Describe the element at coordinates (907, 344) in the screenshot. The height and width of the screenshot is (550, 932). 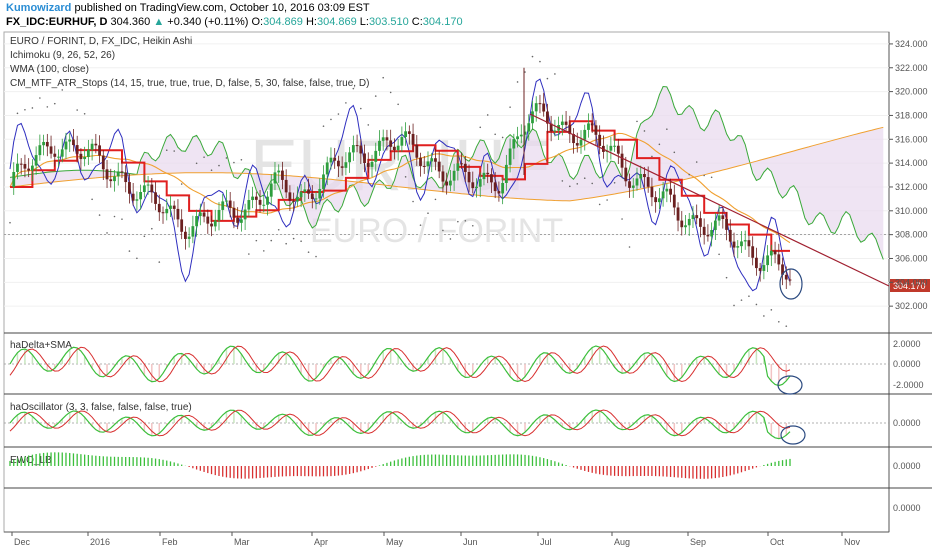
I see `hadelta-tick-1: 2.0000` at that location.